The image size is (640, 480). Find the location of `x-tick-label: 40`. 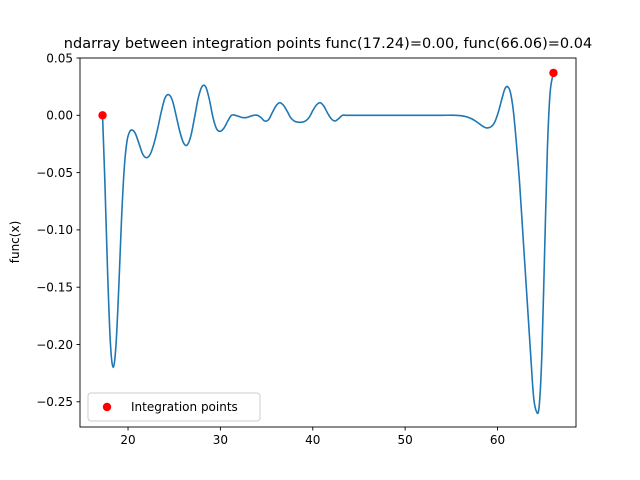

x-tick-label: 40 is located at coordinates (312, 440).